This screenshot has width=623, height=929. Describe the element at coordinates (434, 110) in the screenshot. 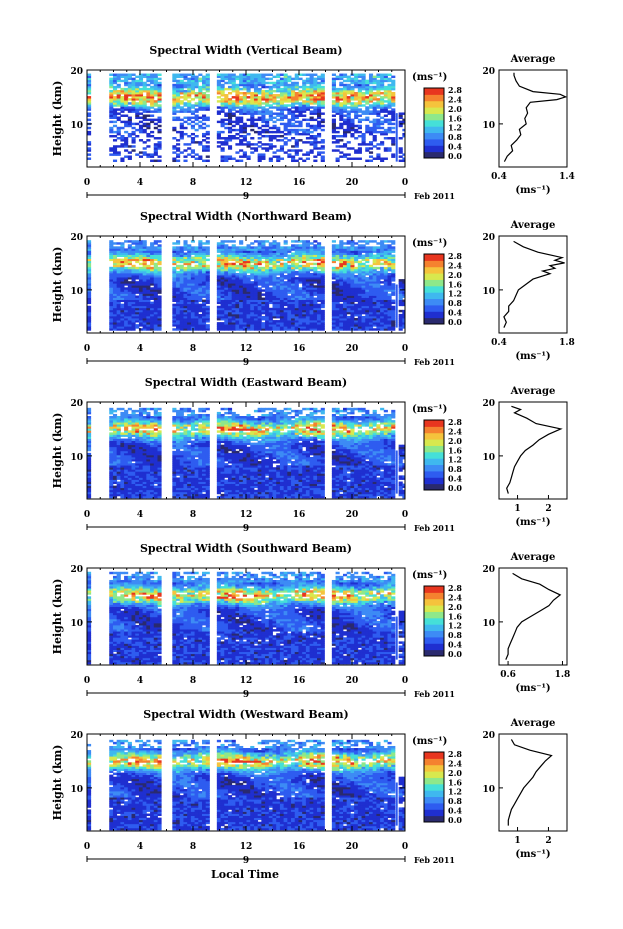

I see `colorbar-swatch` at that location.